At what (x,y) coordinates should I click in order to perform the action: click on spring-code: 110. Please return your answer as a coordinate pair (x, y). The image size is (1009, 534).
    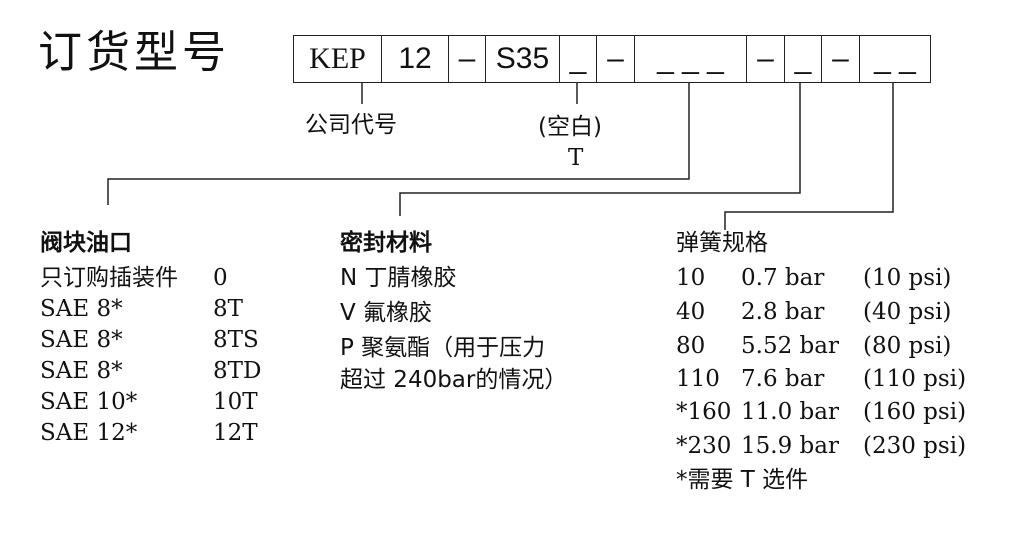
    Looking at the image, I should click on (698, 379).